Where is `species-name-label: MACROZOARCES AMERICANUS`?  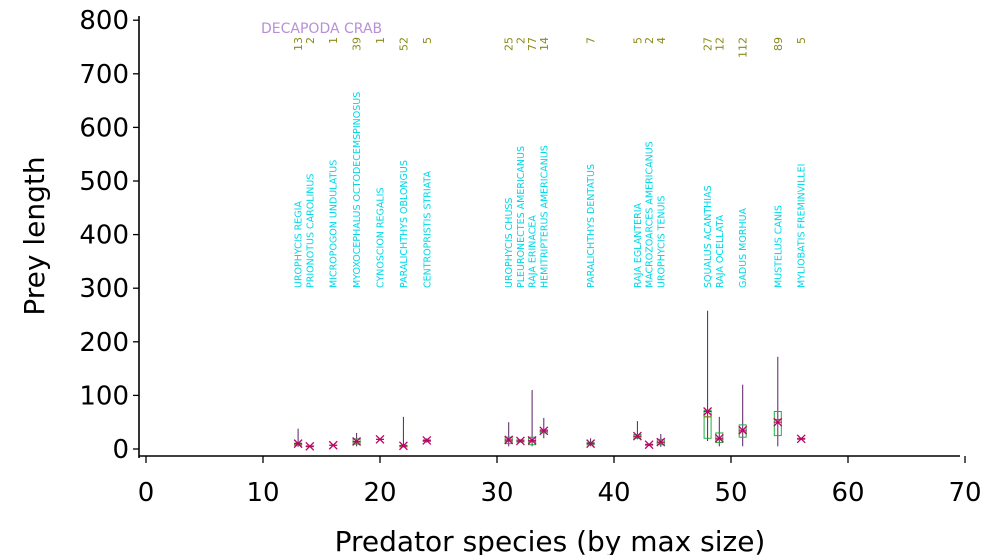 species-name-label: MACROZOARCES AMERICANUS is located at coordinates (650, 214).